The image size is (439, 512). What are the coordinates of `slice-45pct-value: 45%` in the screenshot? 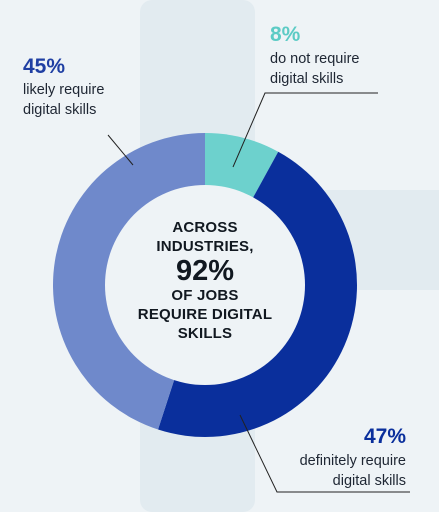 It's located at (44, 66).